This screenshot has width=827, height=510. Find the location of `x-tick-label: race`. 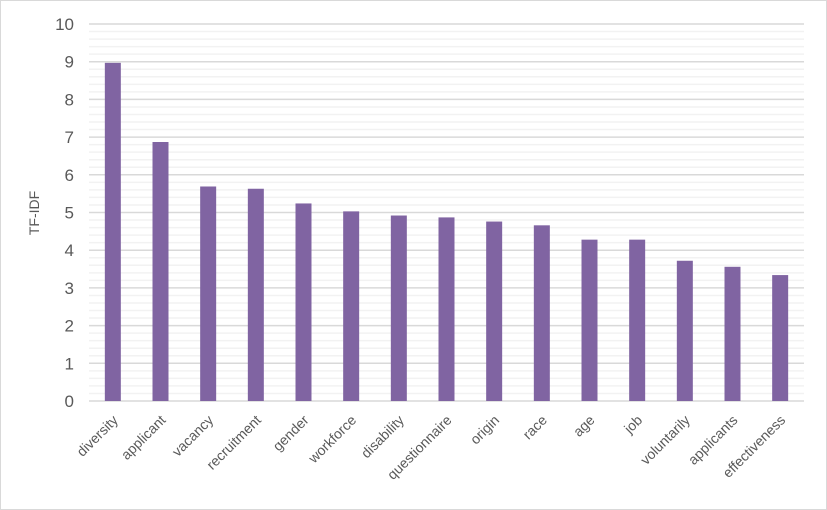

x-tick-label: race is located at coordinates (534, 427).